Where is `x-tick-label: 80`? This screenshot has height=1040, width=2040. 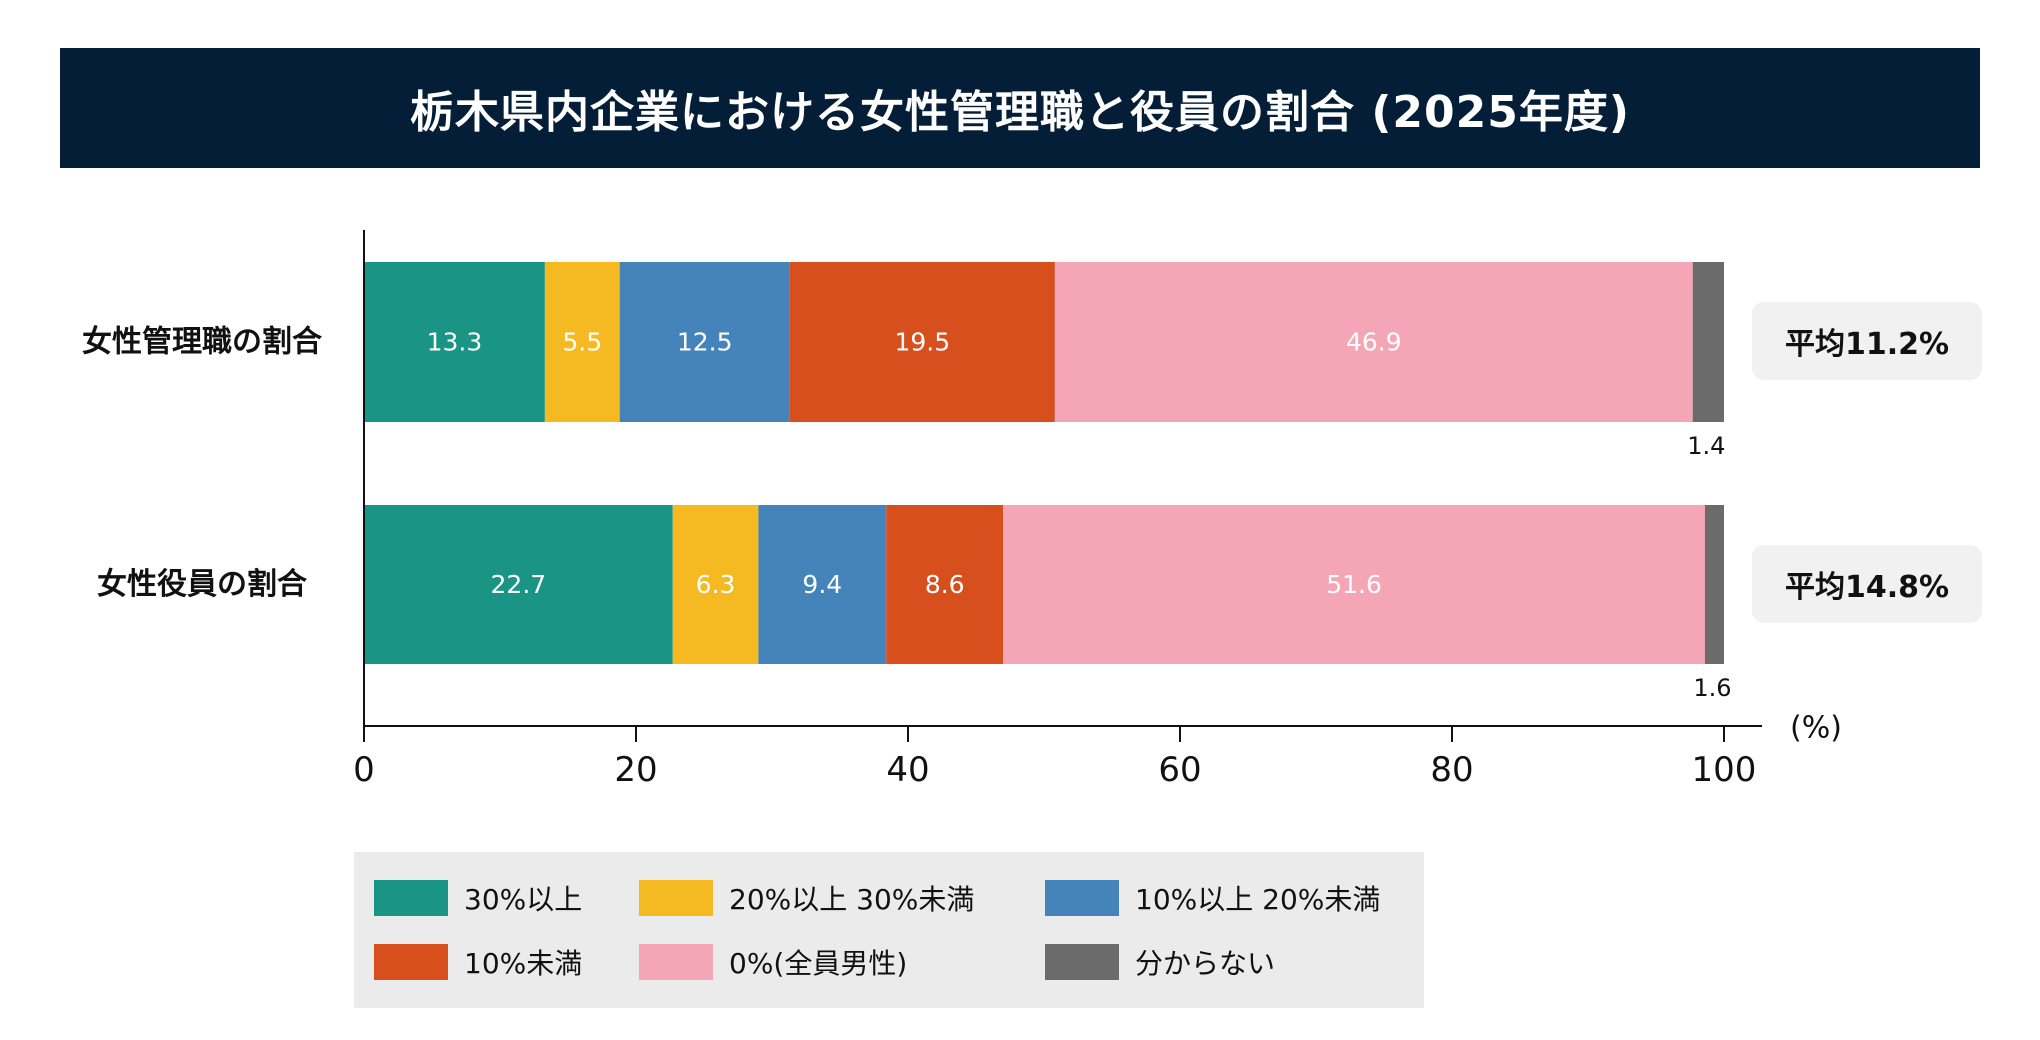 x-tick-label: 80 is located at coordinates (1451, 770).